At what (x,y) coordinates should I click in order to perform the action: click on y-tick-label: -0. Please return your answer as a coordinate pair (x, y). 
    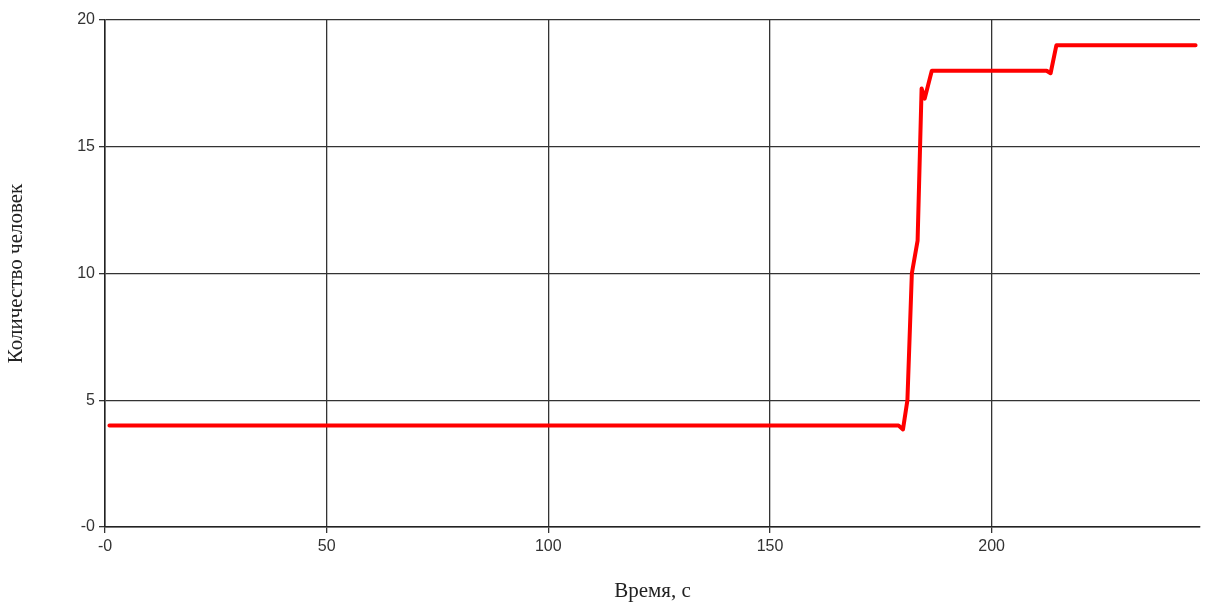
    Looking at the image, I should click on (88, 526).